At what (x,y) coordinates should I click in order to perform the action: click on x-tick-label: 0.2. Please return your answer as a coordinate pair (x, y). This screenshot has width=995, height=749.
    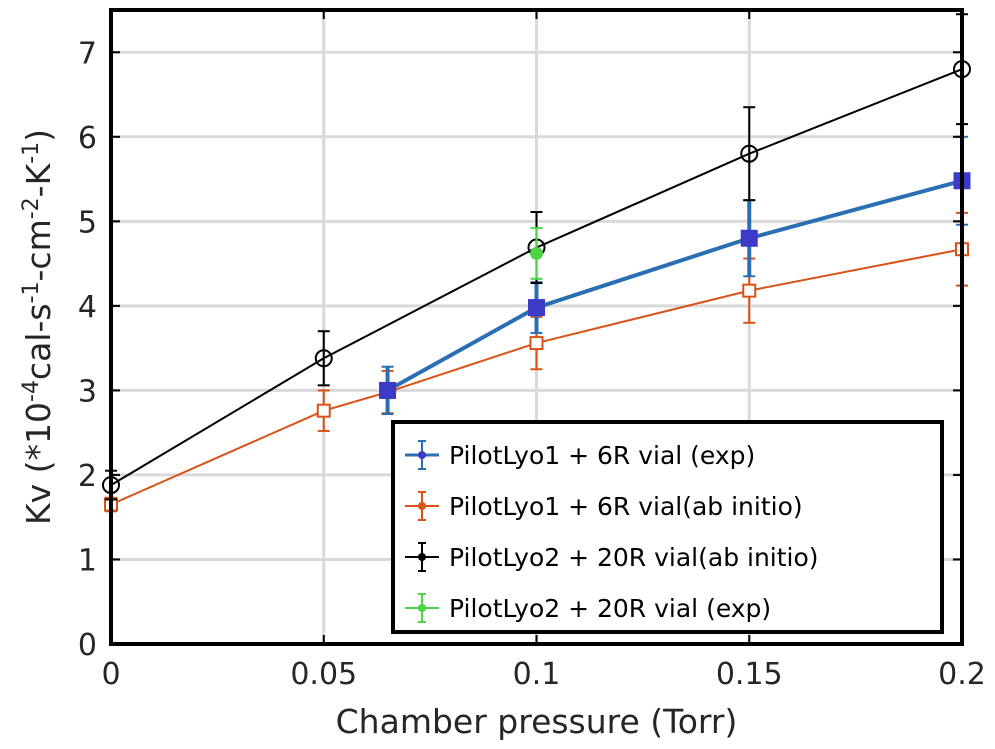
    Looking at the image, I should click on (962, 674).